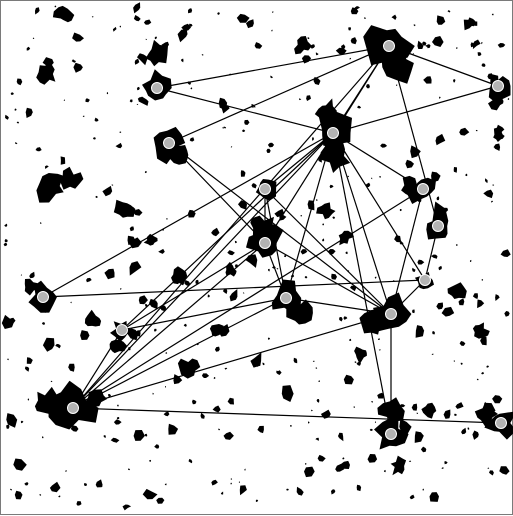  Describe the element at coordinates (179, 353) in the screenshot. I see `edge-n8-n12` at that location.